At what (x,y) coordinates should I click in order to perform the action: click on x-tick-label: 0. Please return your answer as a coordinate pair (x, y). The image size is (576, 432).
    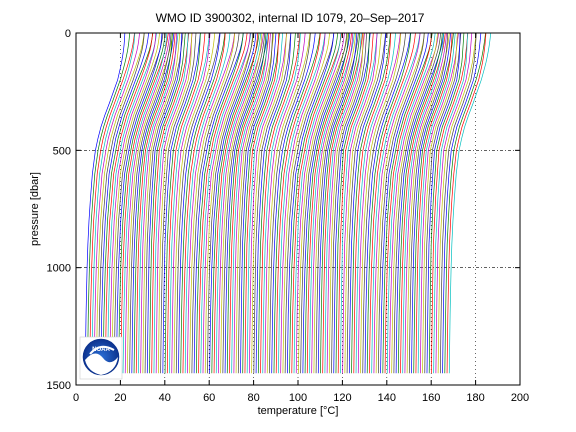
    Looking at the image, I should click on (76, 398).